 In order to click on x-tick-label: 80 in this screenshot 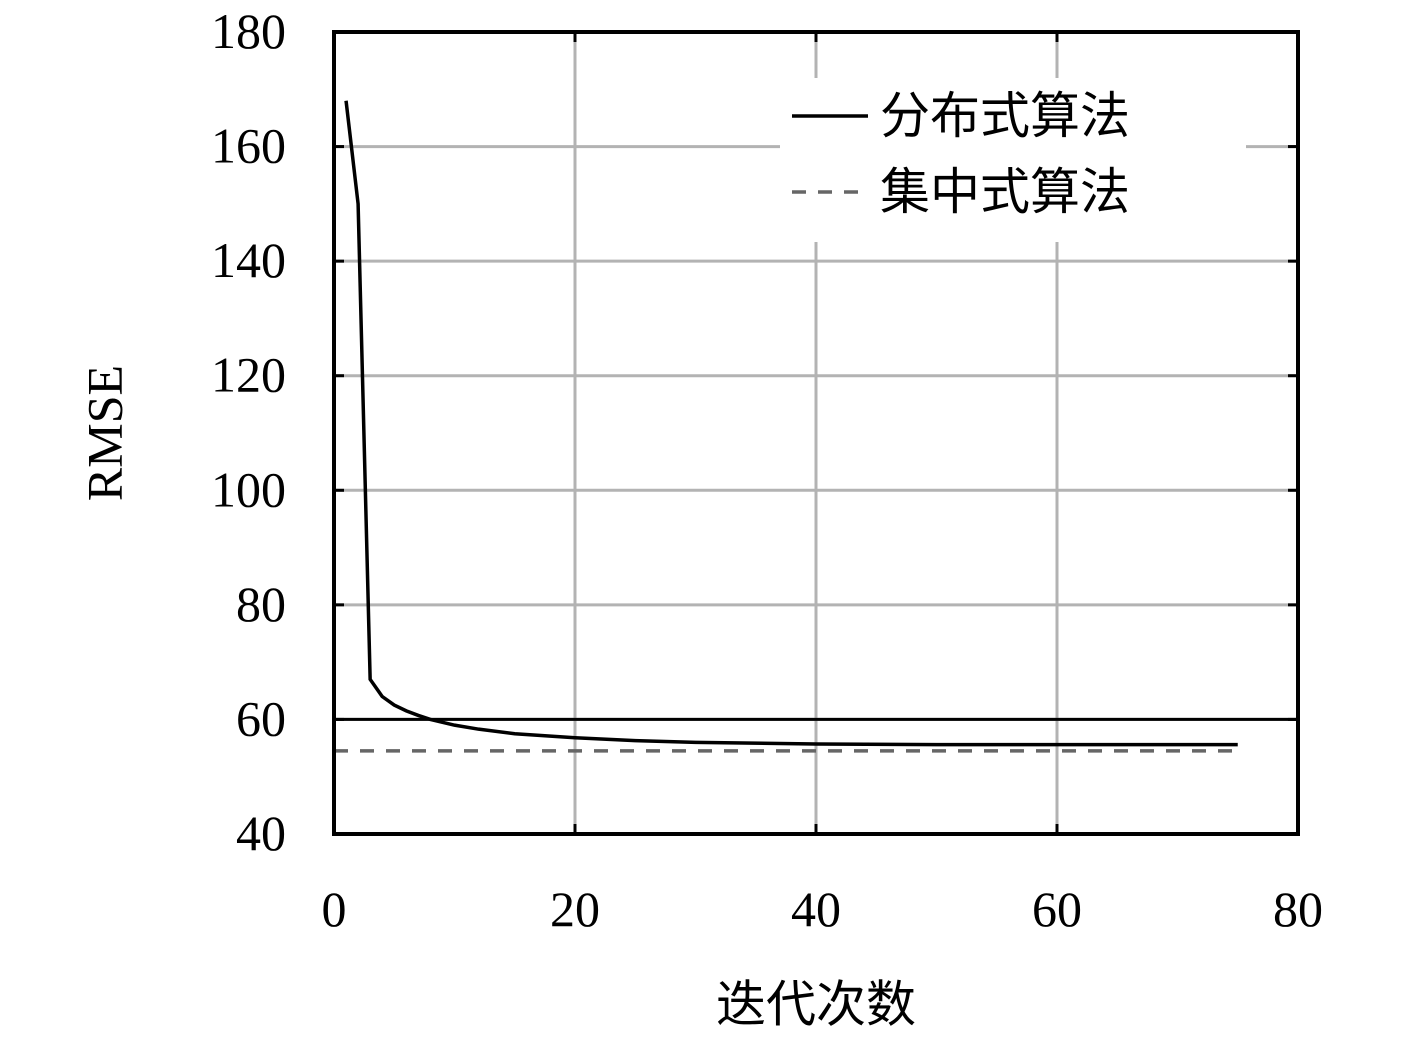, I will do `click(1298, 909)`.